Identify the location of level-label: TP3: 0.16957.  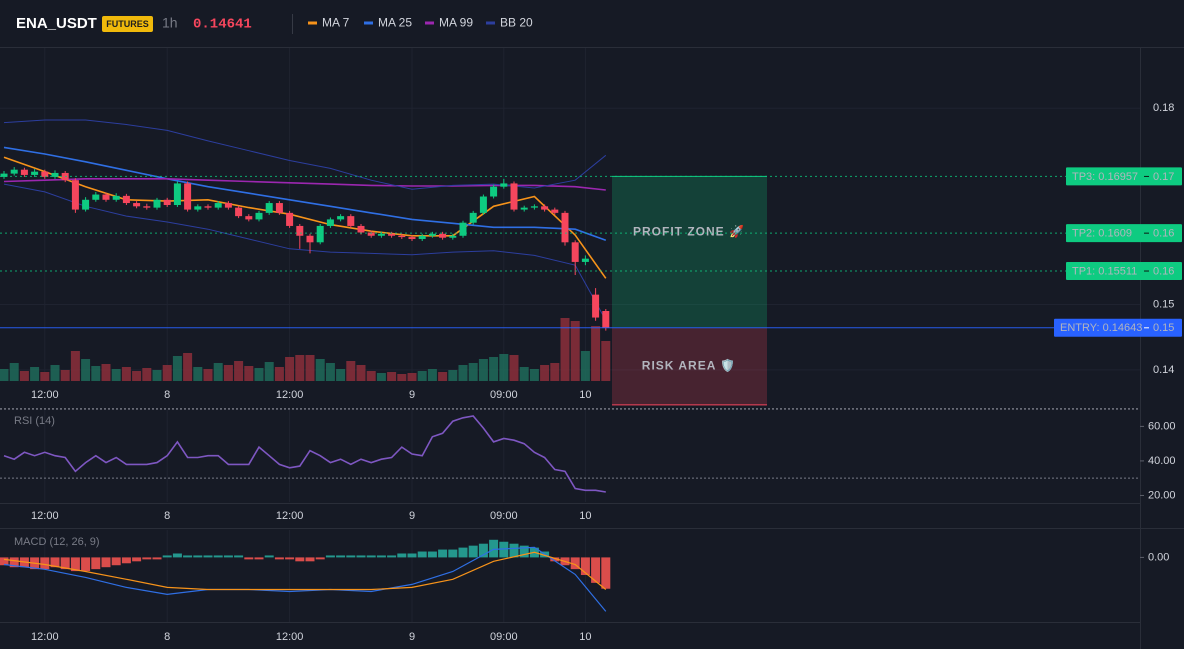
(1105, 177).